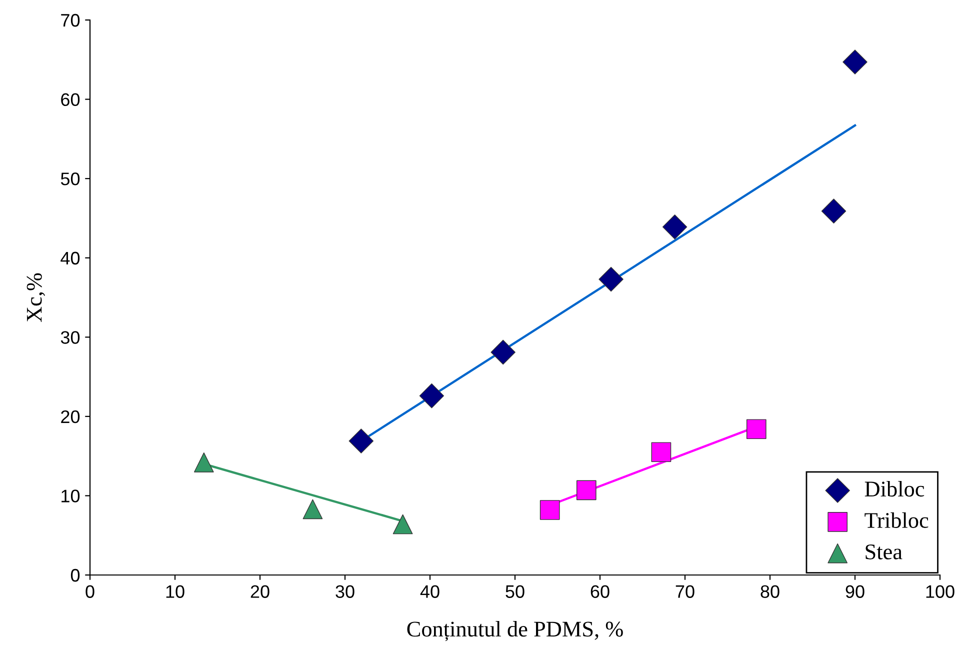 The height and width of the screenshot is (661, 961). I want to click on x-tick-label: 60, so click(600, 591).